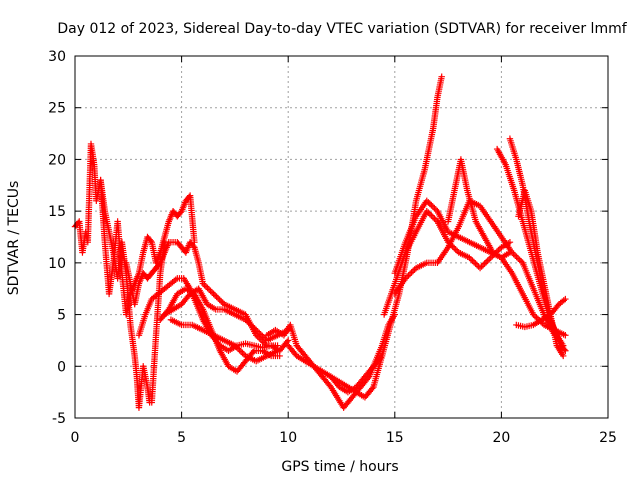  Describe the element at coordinates (61, 316) in the screenshot. I see `y-tick-label: 5` at that location.